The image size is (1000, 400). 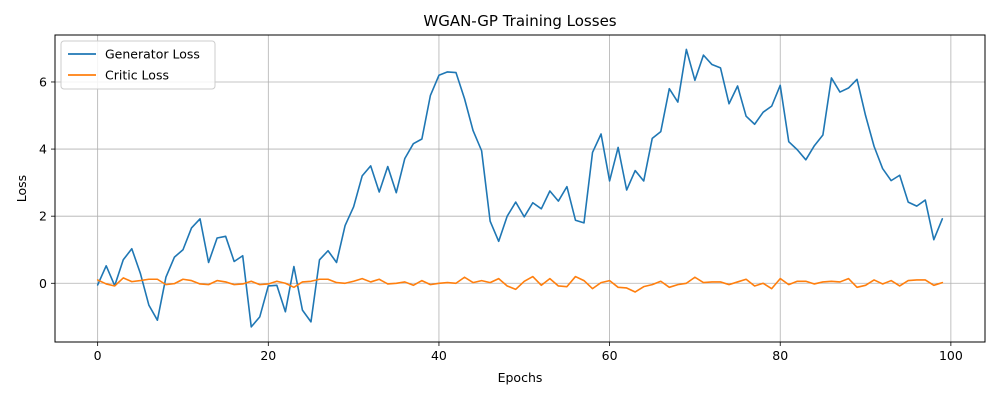 What do you see at coordinates (439, 355) in the screenshot?
I see `x-tick-label: 40` at bounding box center [439, 355].